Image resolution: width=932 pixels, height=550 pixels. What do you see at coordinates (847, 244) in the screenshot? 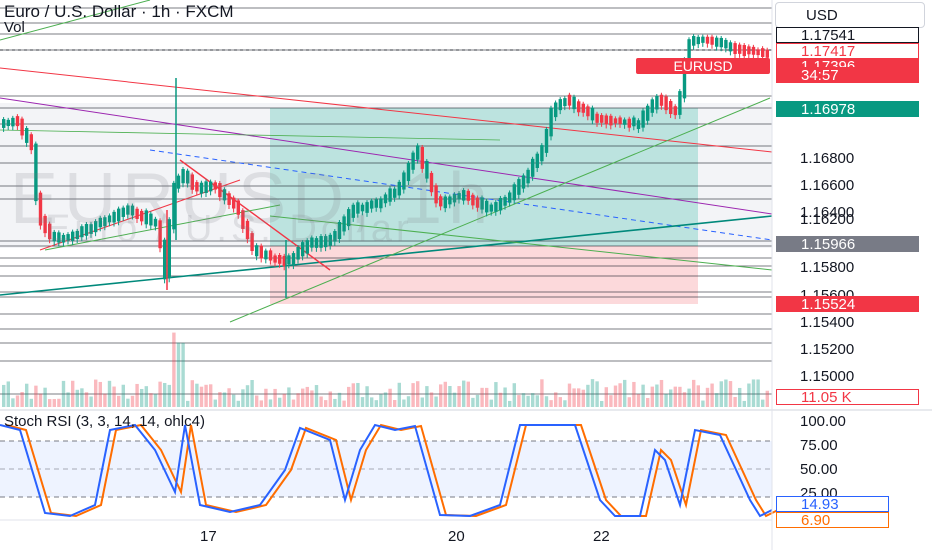
I see `price-tag-entry: 1.15966` at bounding box center [847, 244].